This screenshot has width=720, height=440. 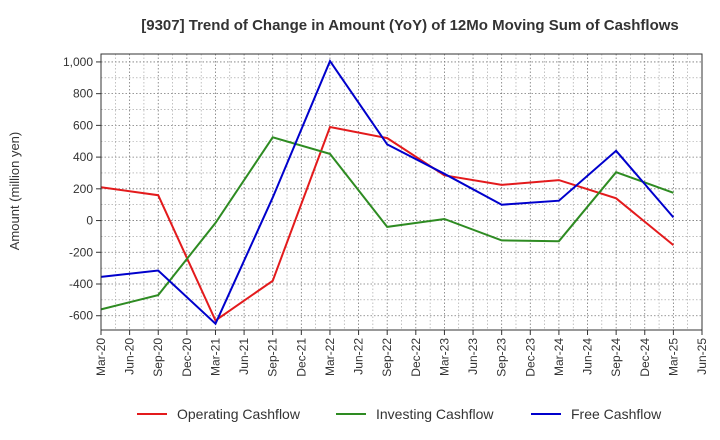 I want to click on y-tick-label: 600, so click(x=83, y=125).